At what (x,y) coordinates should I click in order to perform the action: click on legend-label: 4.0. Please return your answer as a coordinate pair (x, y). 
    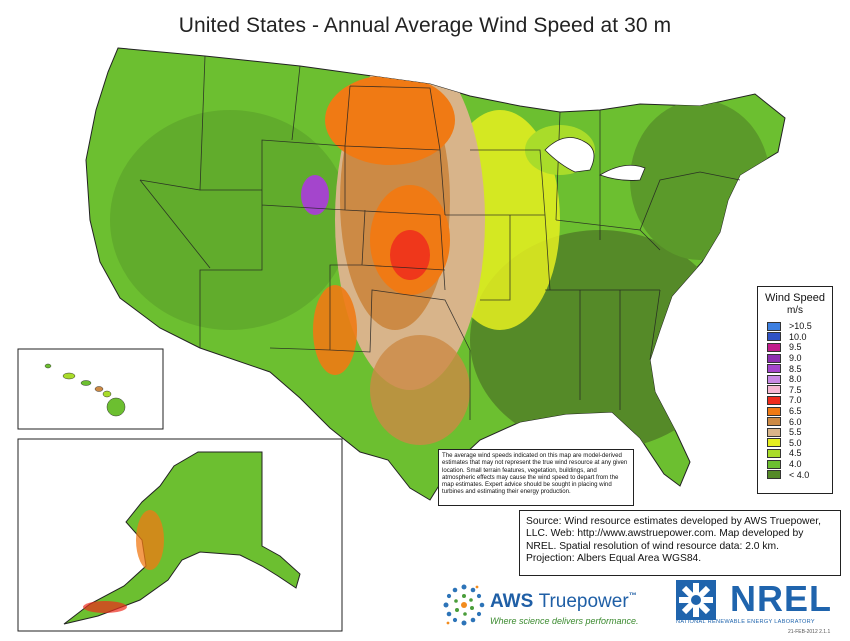
    Looking at the image, I should click on (795, 464).